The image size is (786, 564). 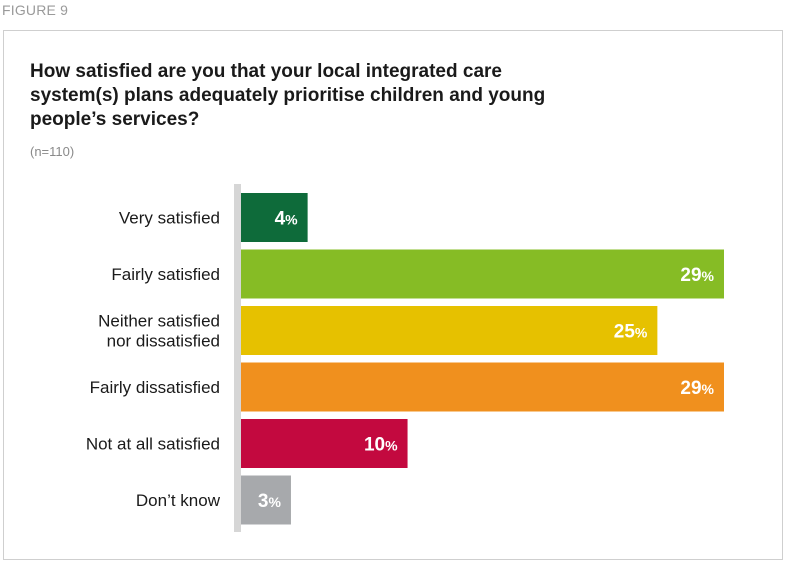 I want to click on figure-label: FIGURE 9, so click(x=35, y=10).